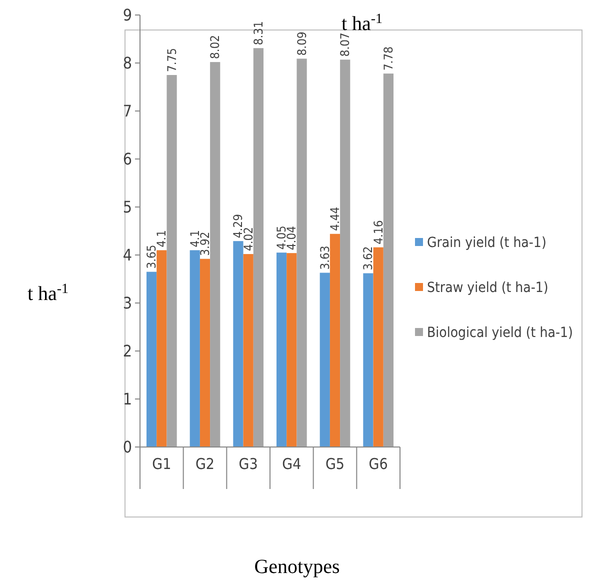 This screenshot has height=580, width=597. Describe the element at coordinates (378, 232) in the screenshot. I see `data-label: 4.16` at that location.